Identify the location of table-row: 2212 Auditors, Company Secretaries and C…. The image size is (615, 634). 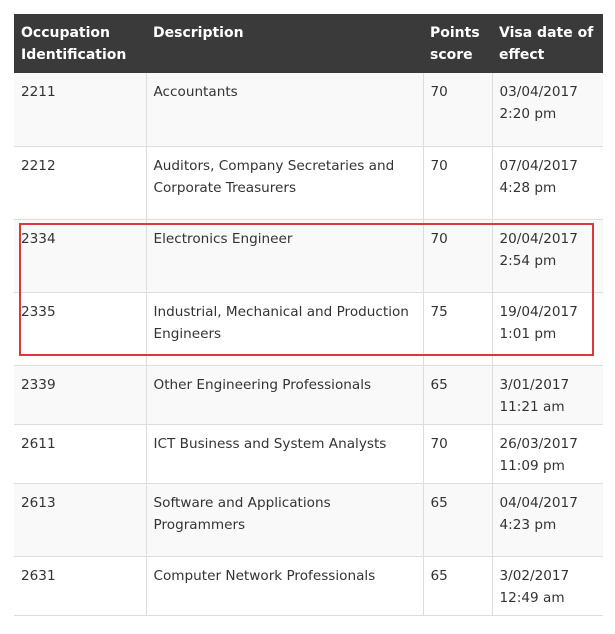
(308, 183).